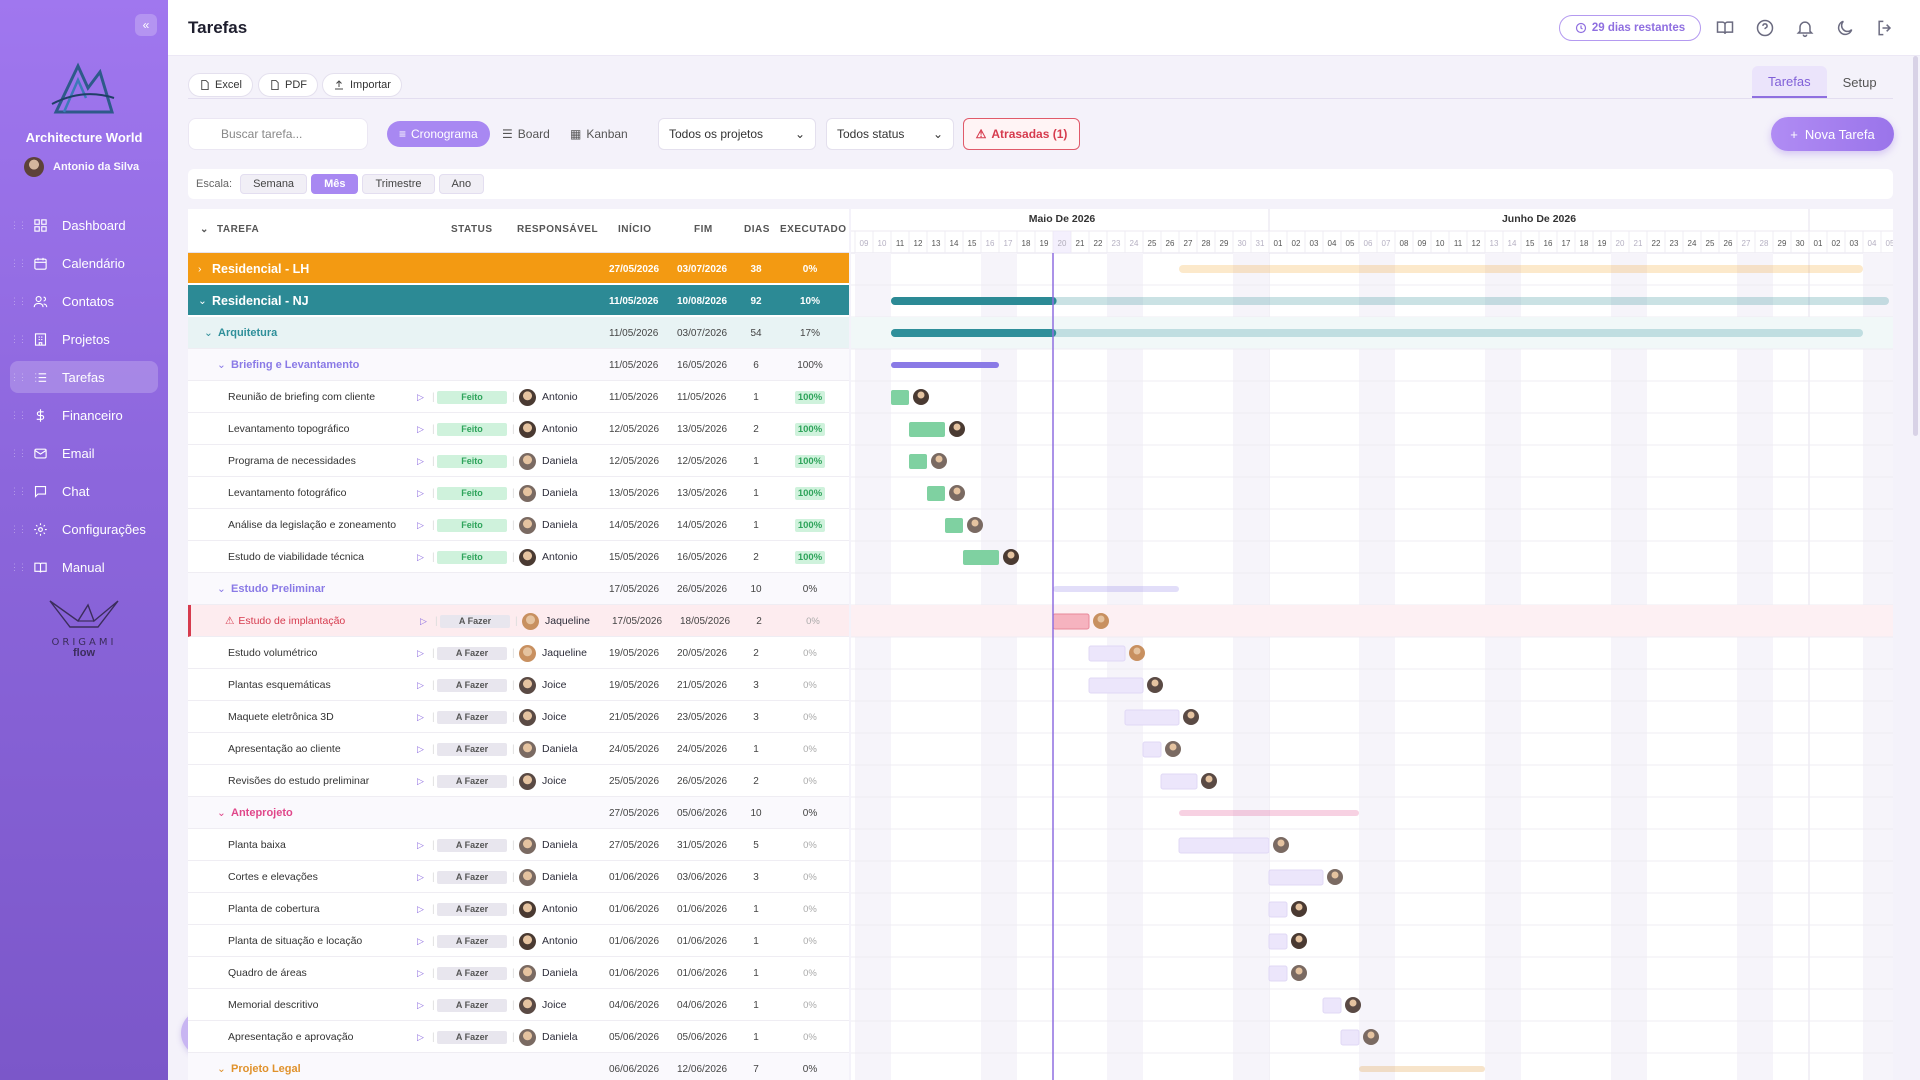 This screenshot has height=1080, width=1920. I want to click on sidebar-item-dashboard: ⋮⋮ Dashboard, so click(84, 225).